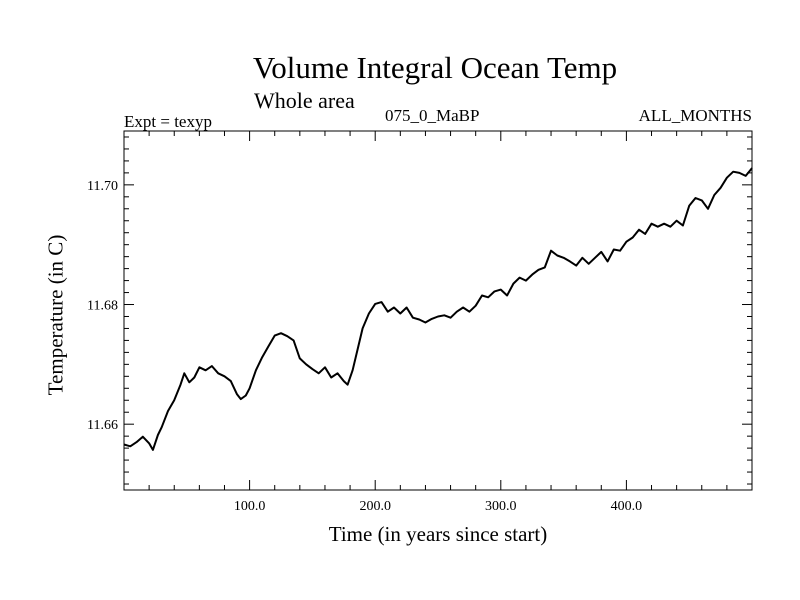 The image size is (800, 600). Describe the element at coordinates (501, 506) in the screenshot. I see `x-tick-label: 300.0` at that location.